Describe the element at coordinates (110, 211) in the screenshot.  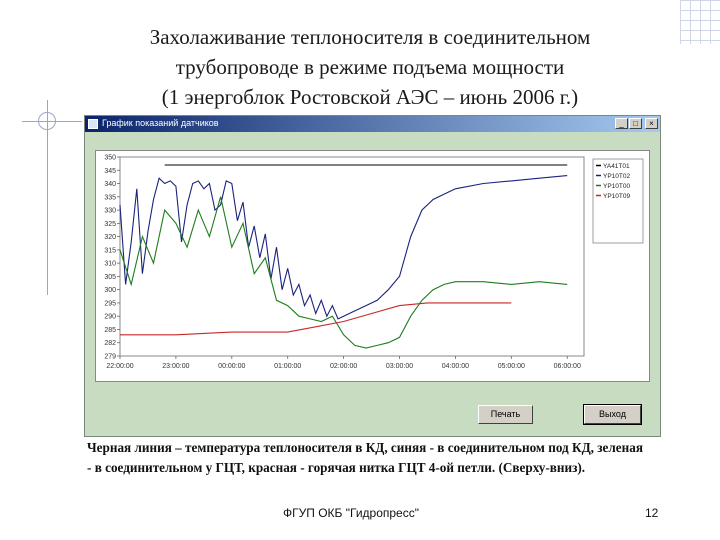
I see `y-tick-label: 330` at that location.